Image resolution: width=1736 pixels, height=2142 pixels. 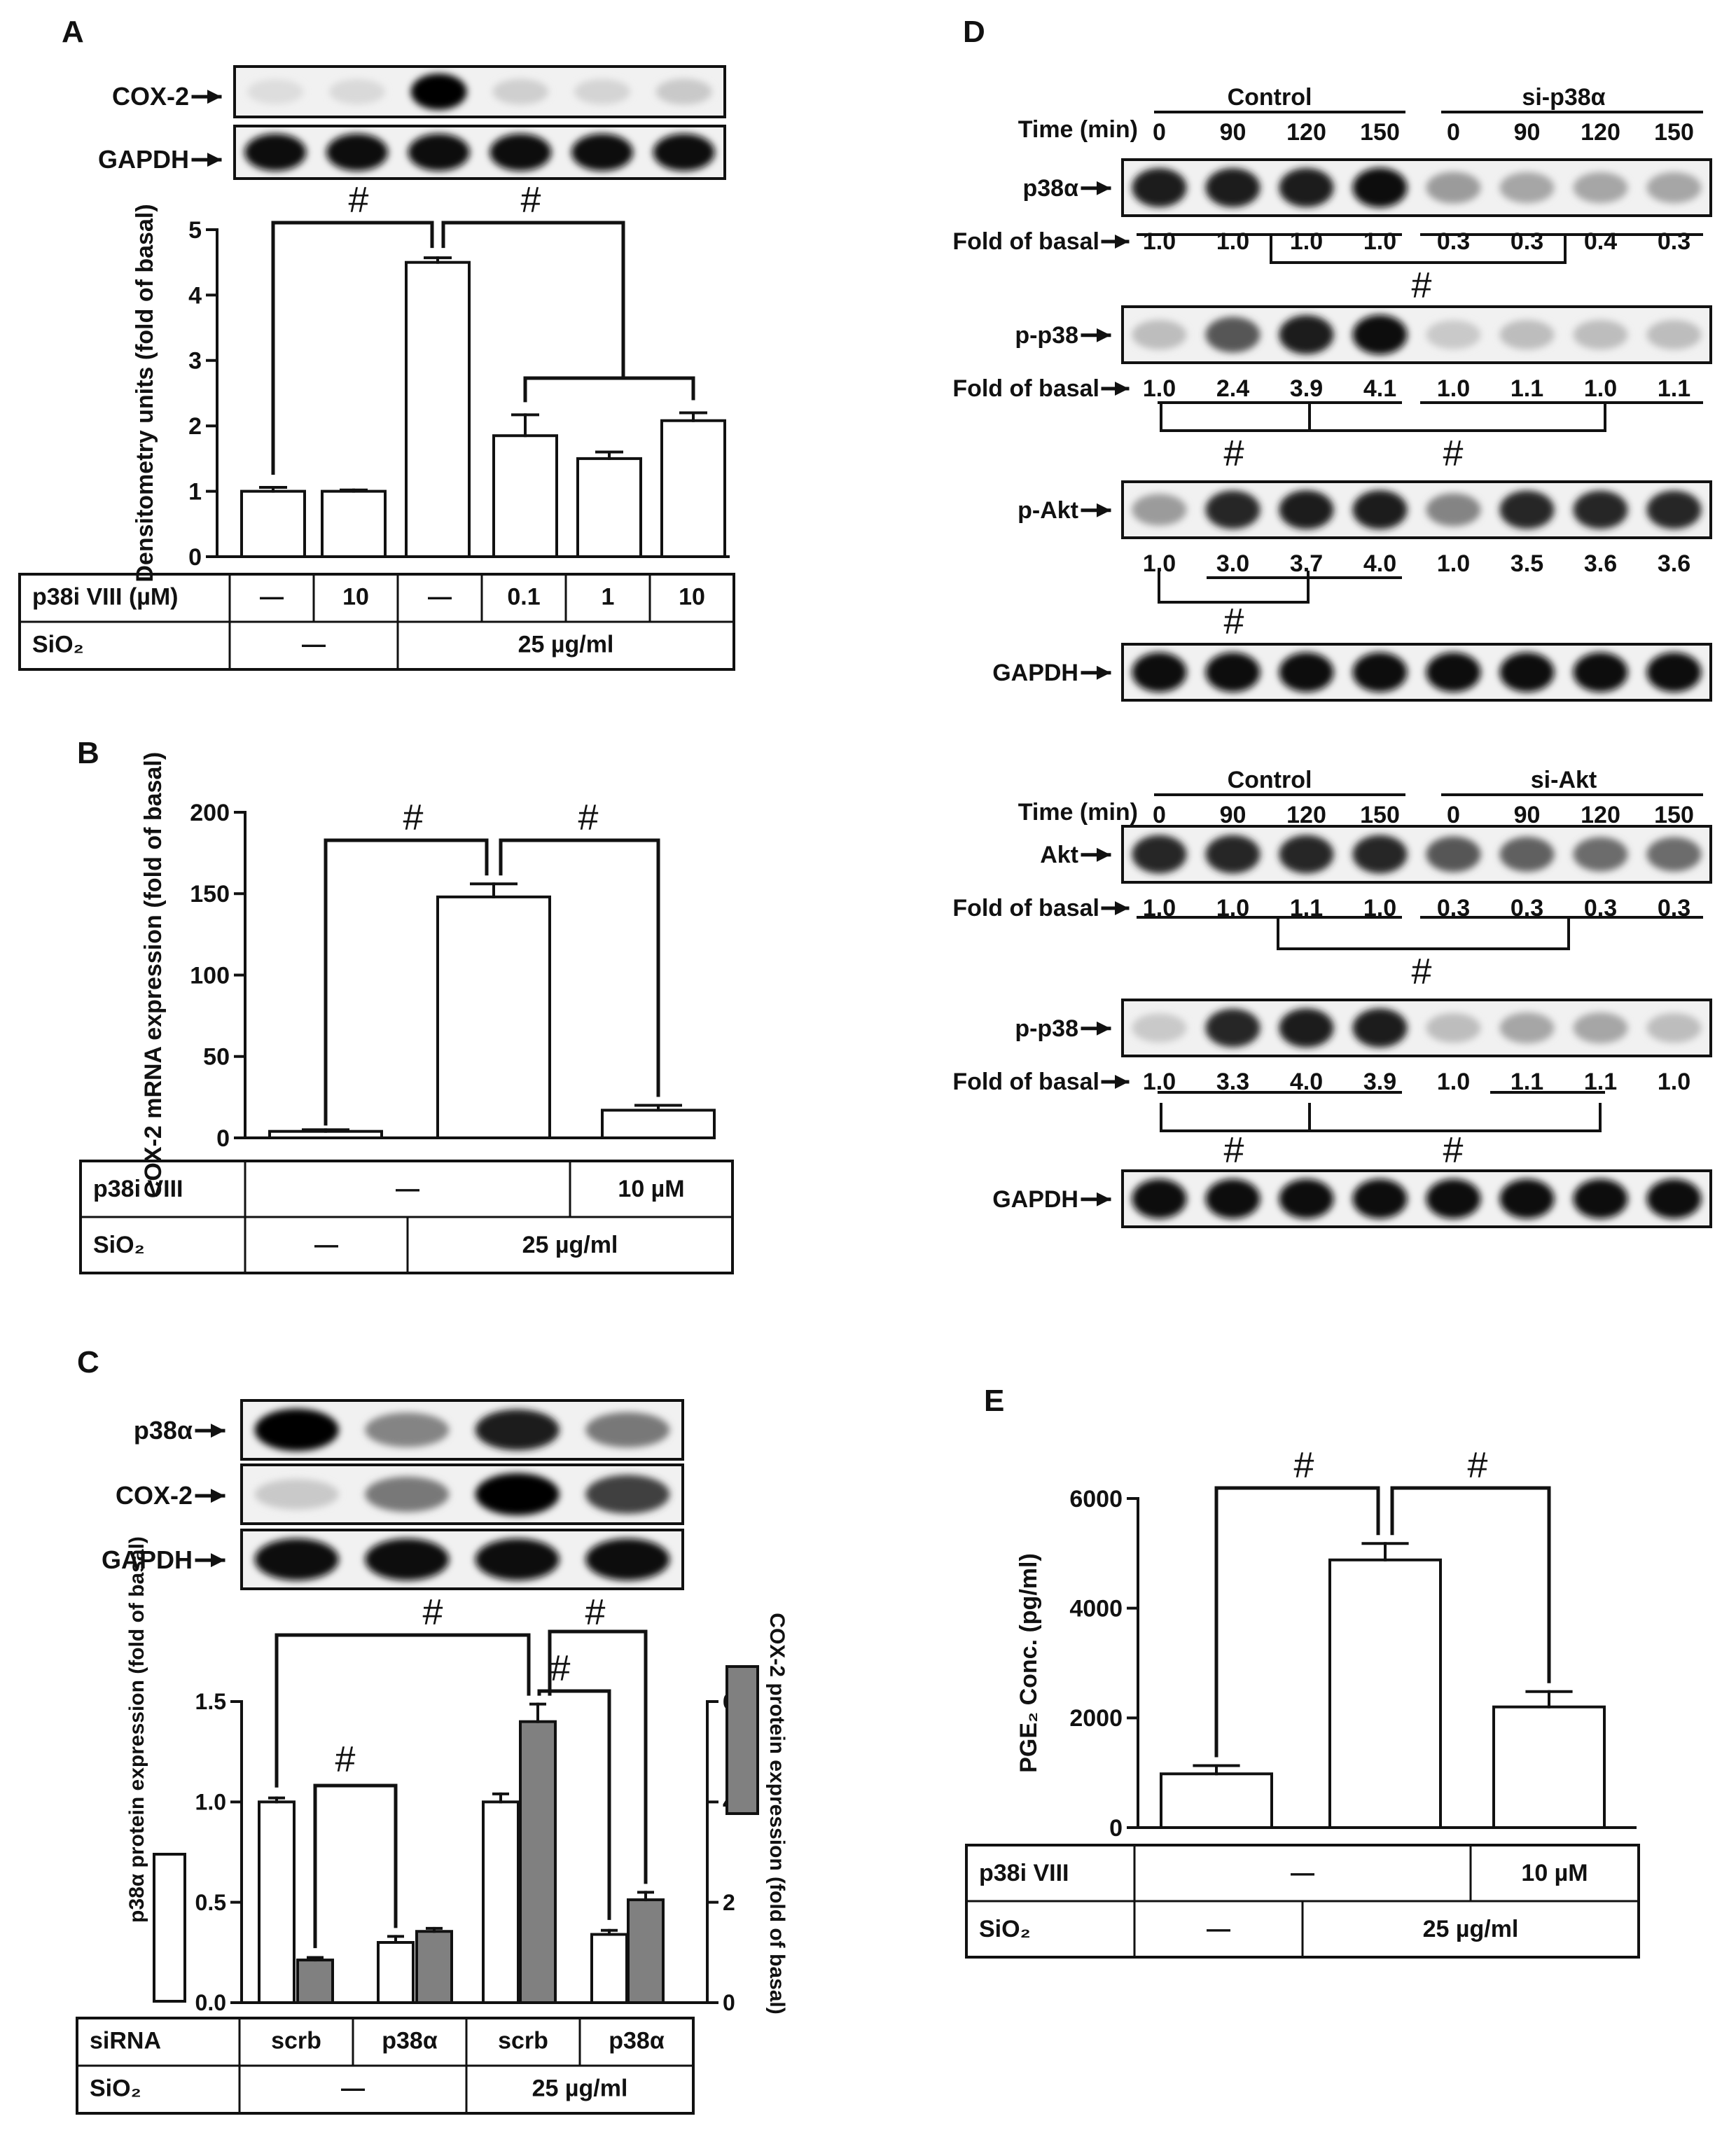 I want to click on blot-a-gapdh-label: GAPDH, so click(x=144, y=159).